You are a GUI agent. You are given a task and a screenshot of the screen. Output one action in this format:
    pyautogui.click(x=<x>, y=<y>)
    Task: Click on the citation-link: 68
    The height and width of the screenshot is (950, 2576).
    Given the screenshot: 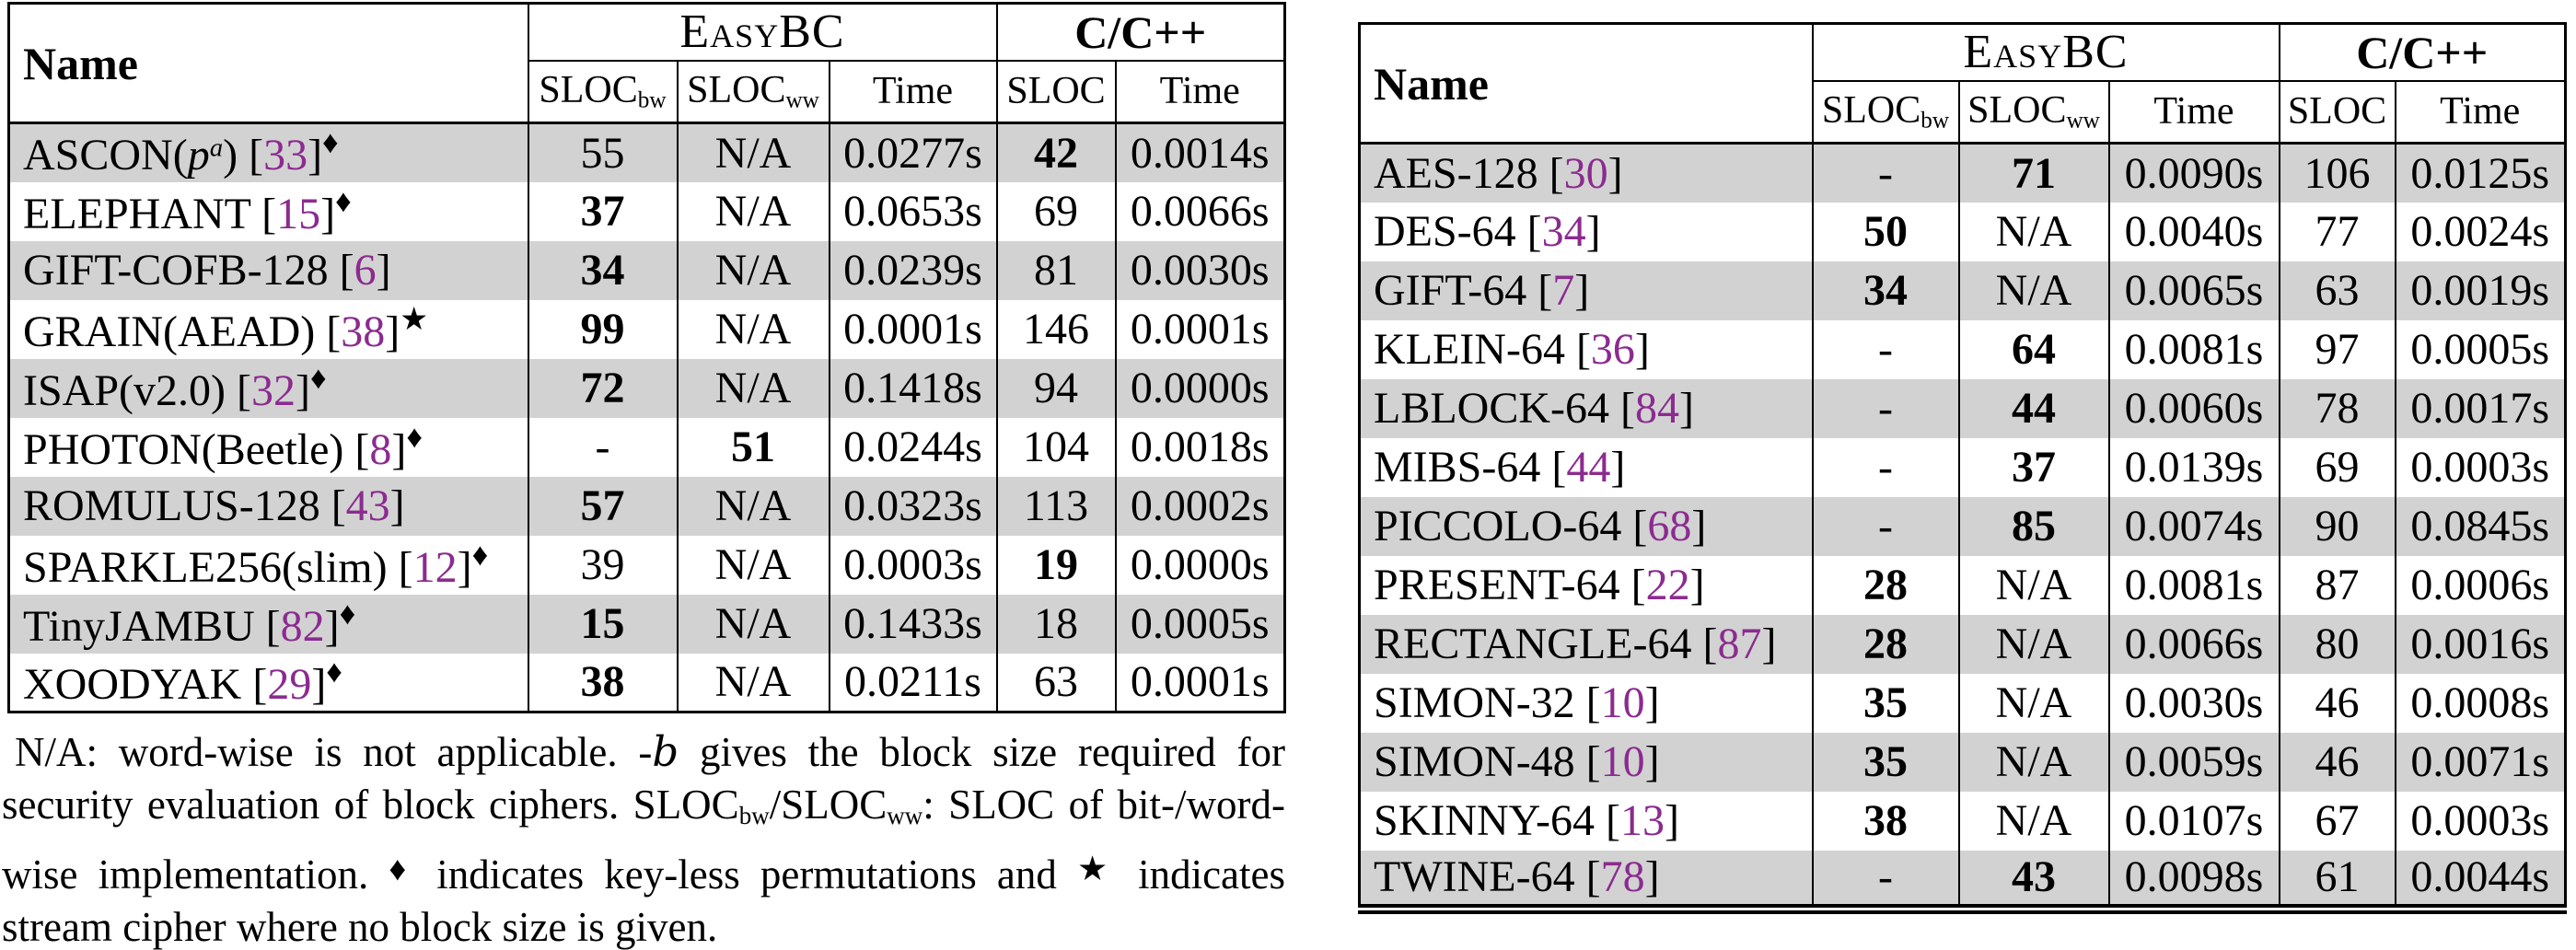 What is the action you would take?
    pyautogui.click(x=1669, y=526)
    